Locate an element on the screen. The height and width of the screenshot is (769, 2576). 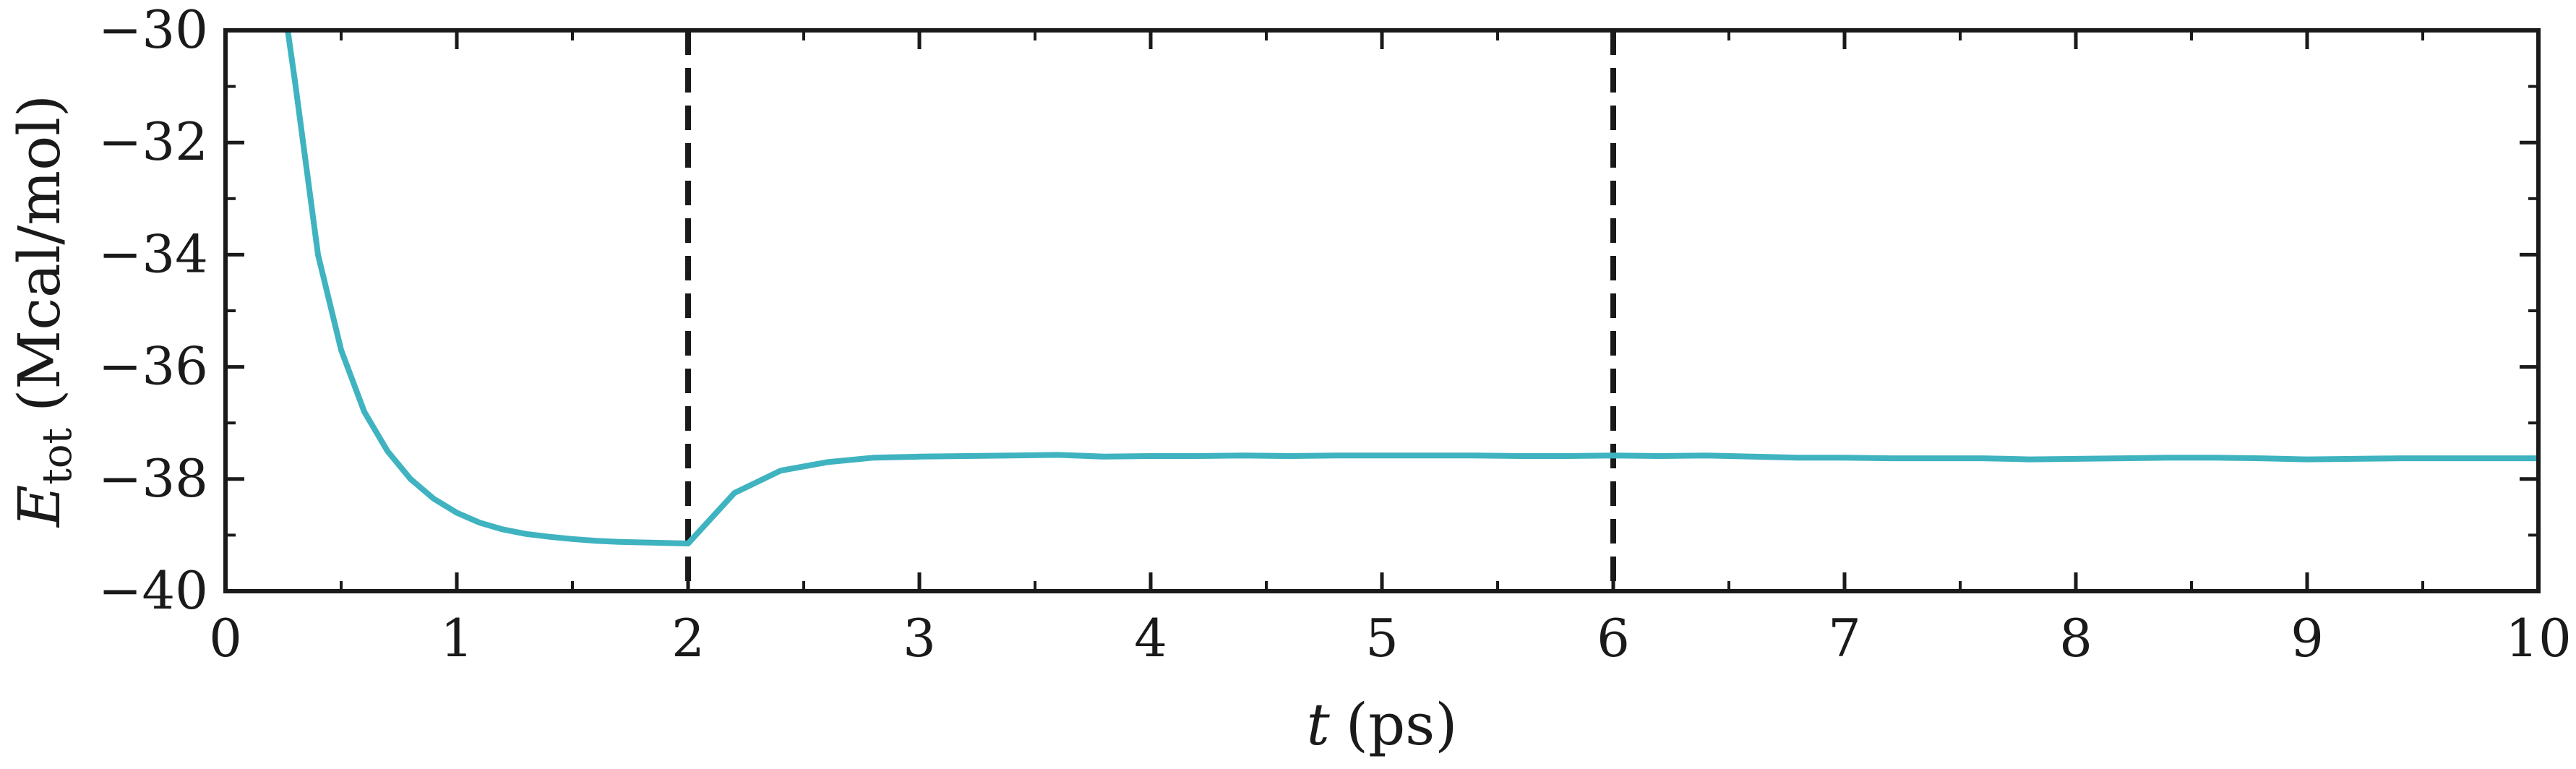
y-axis-label: Etot (Mcal/mol) is located at coordinates (44, 312).